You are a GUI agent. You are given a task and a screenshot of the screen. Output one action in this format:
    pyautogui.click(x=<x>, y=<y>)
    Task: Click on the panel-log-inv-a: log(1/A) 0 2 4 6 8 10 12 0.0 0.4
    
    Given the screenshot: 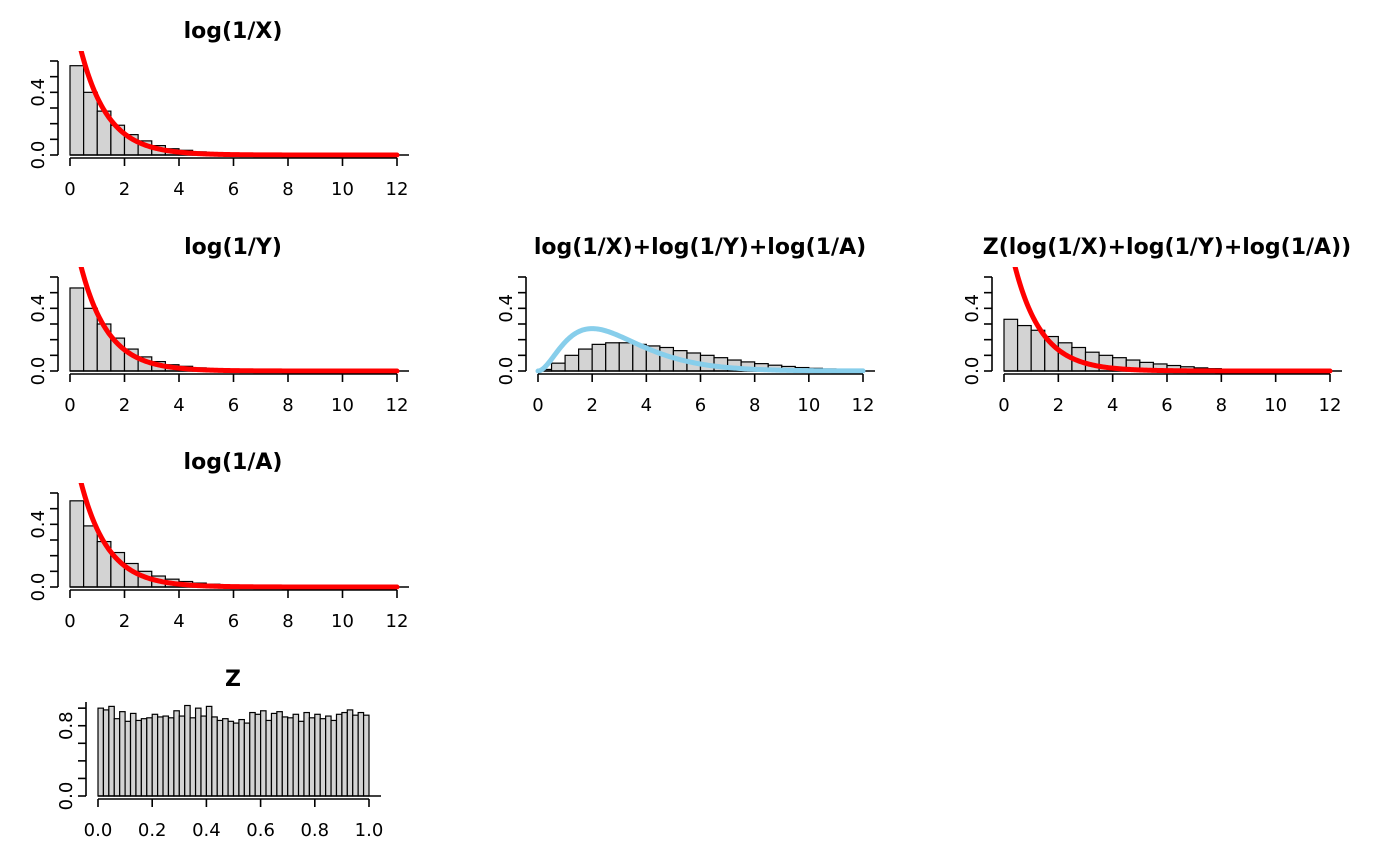 What is the action you would take?
    pyautogui.click(x=218, y=541)
    